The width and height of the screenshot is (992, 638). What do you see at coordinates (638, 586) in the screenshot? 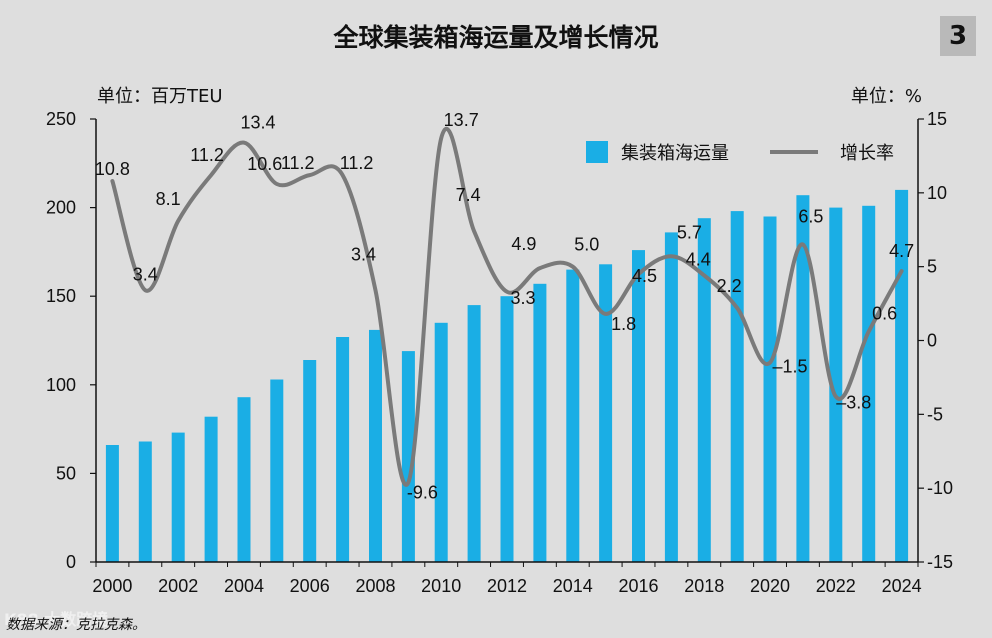
I see `x-tick-label: 2016` at bounding box center [638, 586].